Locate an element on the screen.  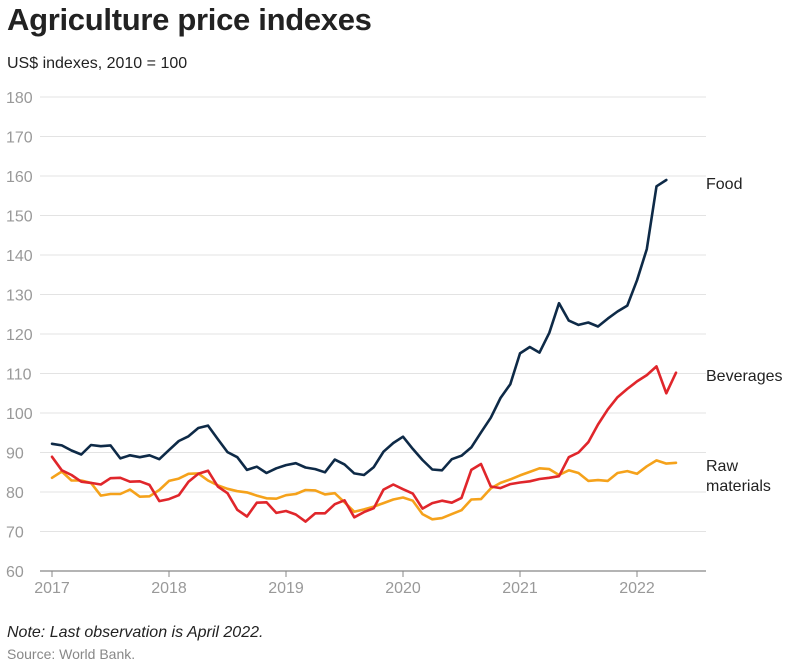
y-tick-label: 140 is located at coordinates (19, 256).